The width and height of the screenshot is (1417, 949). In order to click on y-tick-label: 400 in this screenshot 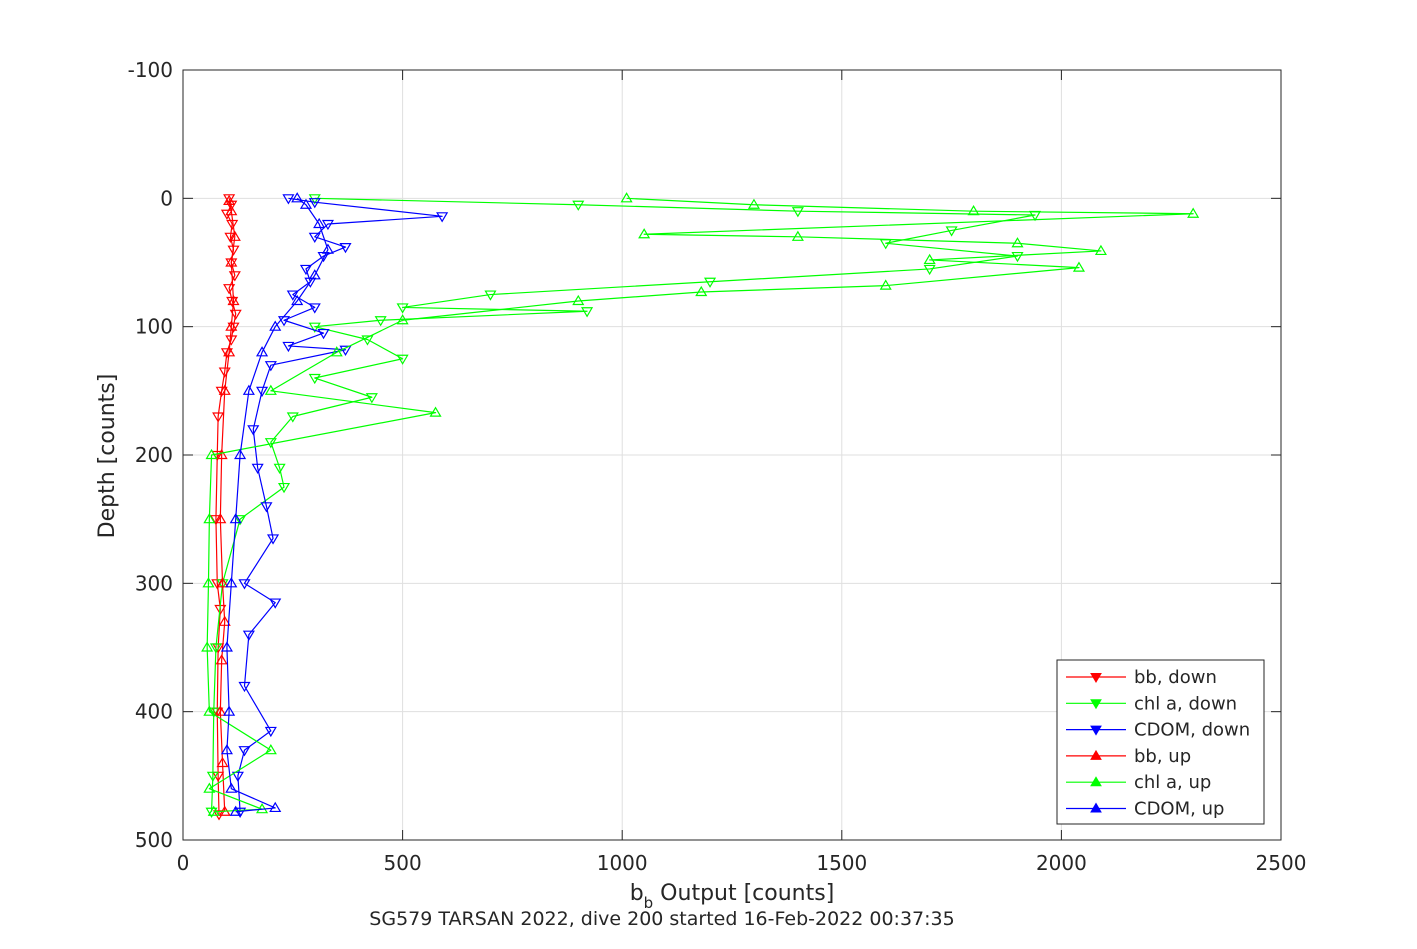, I will do `click(154, 712)`.